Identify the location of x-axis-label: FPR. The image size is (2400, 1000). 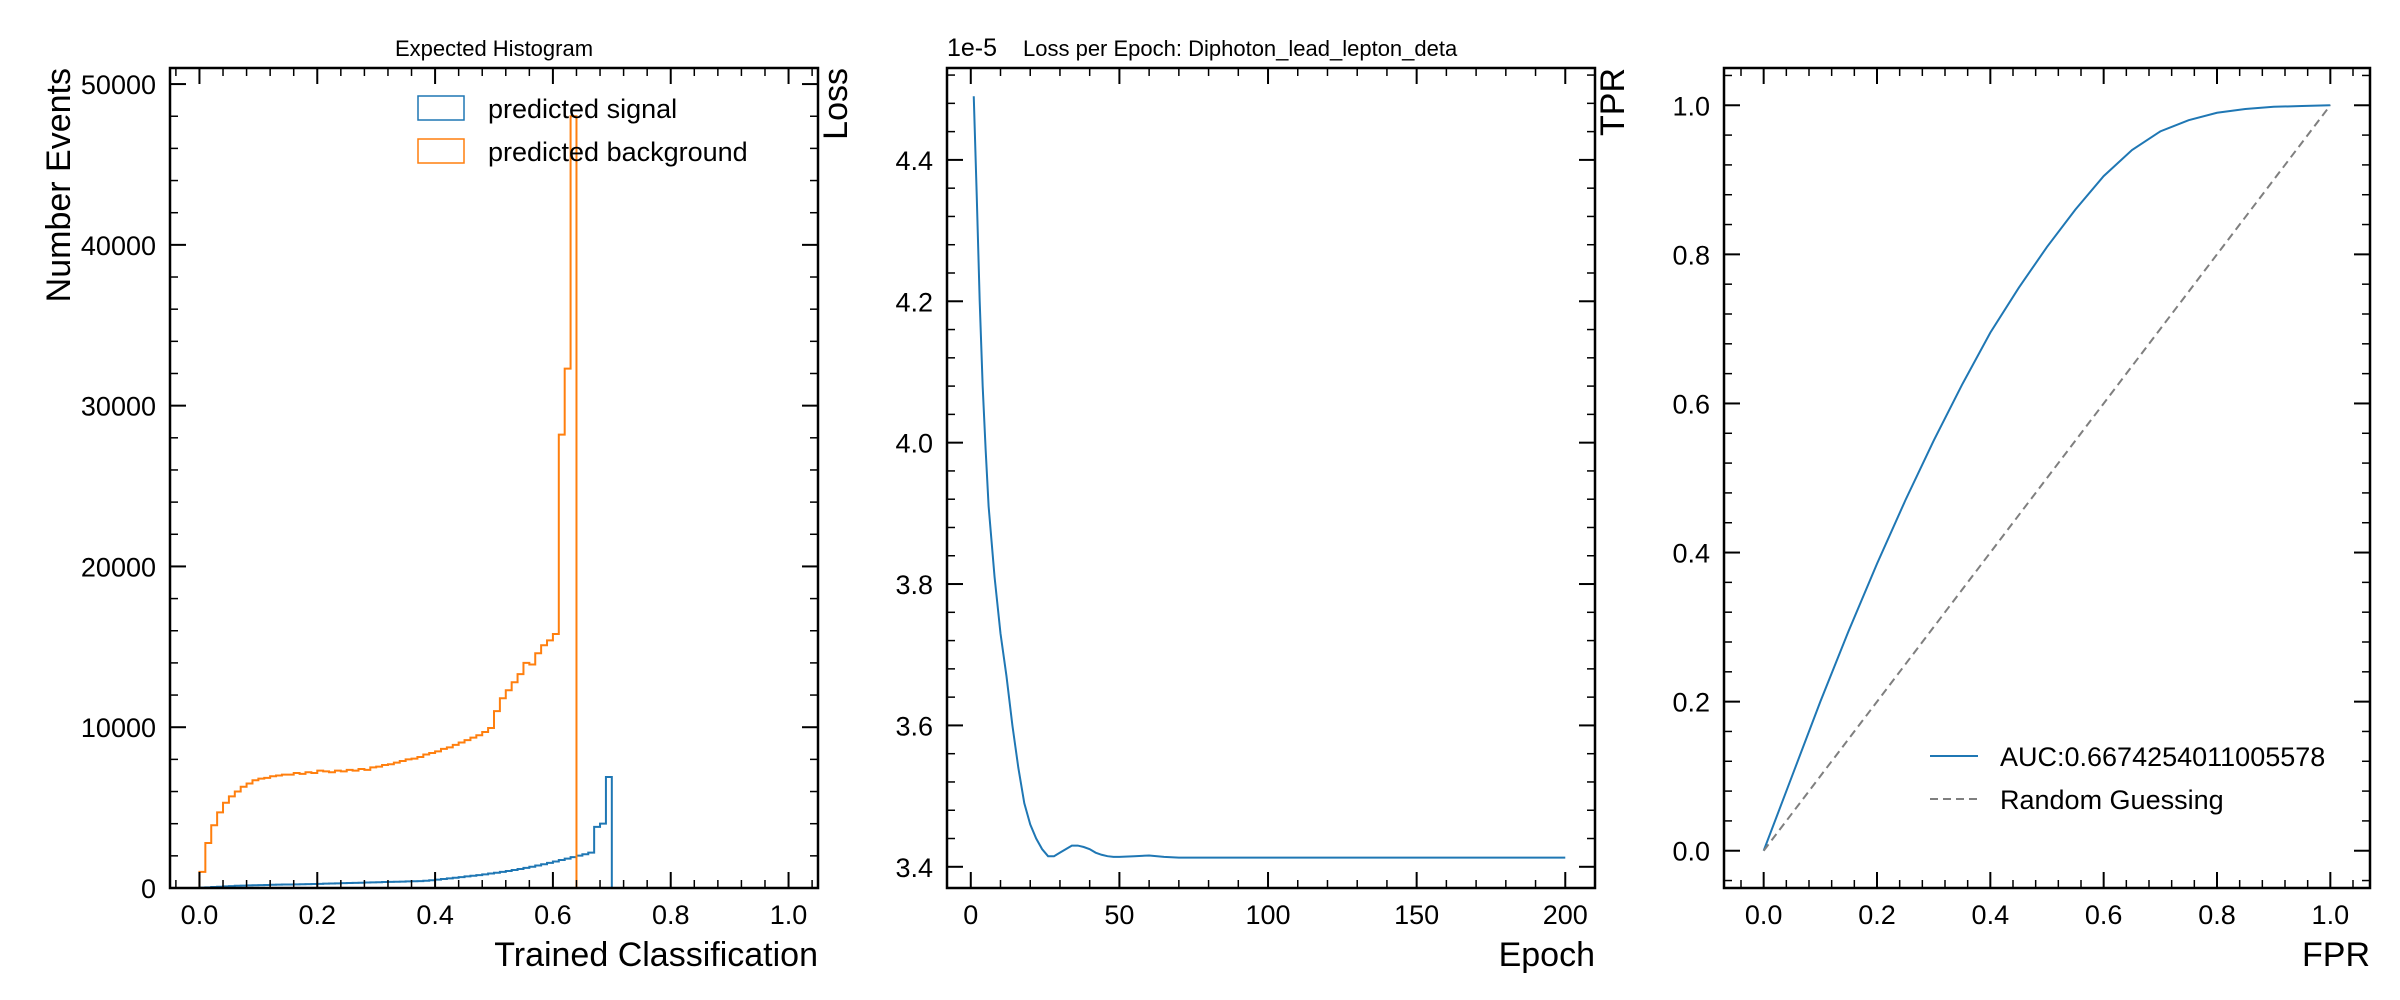
(2336, 955).